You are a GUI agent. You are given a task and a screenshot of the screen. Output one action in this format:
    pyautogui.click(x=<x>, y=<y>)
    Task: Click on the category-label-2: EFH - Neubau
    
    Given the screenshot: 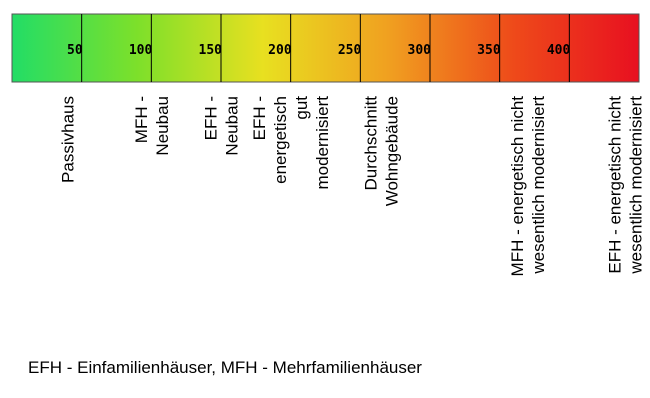 What is the action you would take?
    pyautogui.click(x=222, y=126)
    